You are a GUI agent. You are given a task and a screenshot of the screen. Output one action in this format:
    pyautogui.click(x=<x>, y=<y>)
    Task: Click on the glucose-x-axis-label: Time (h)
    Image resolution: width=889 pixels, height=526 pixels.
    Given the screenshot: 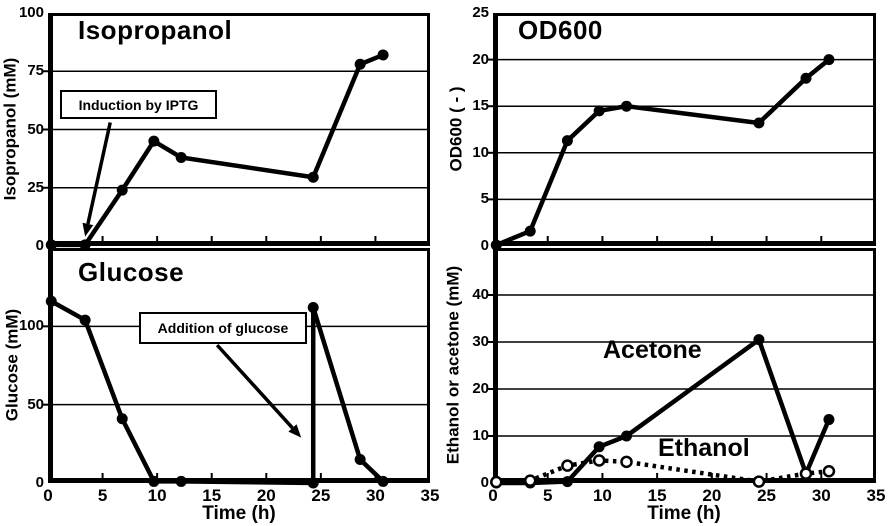 What is the action you would take?
    pyautogui.click(x=239, y=513)
    